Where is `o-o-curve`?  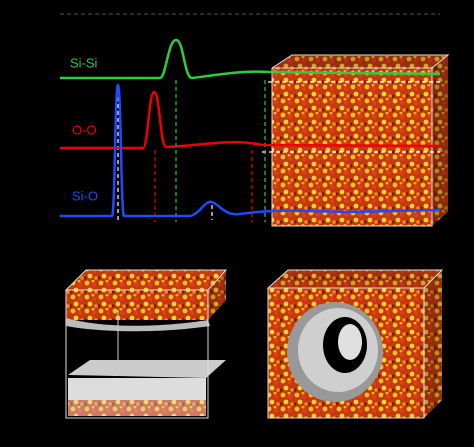
o-o-curve is located at coordinates (250, 120).